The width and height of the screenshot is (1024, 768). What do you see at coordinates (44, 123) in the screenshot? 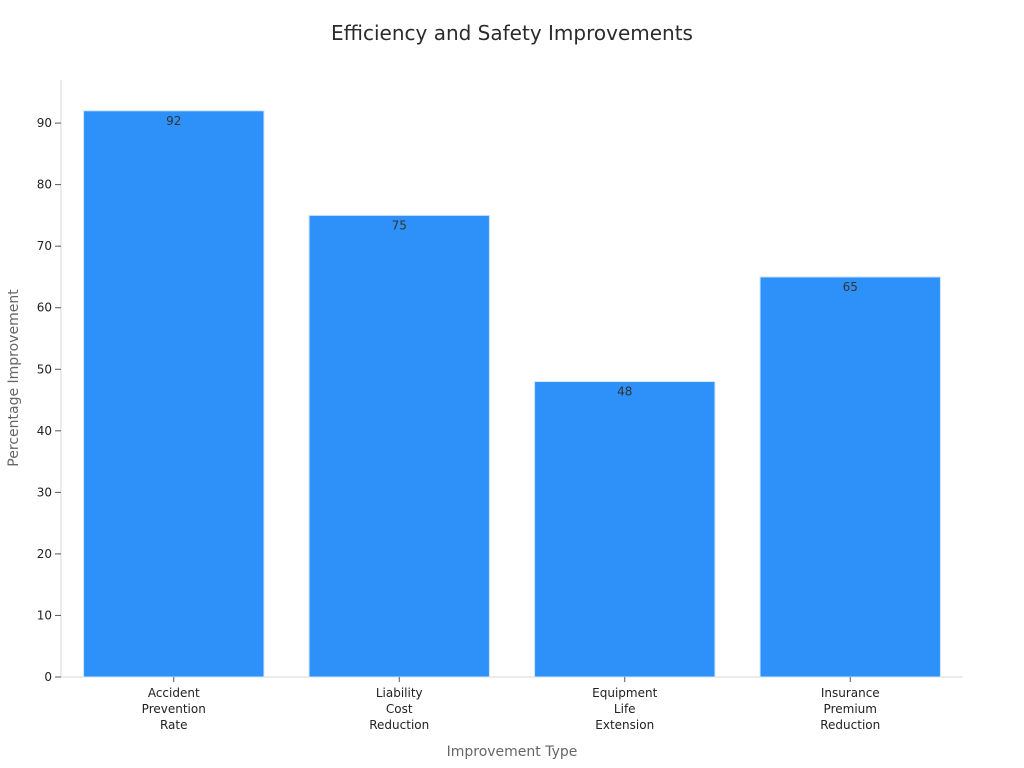
I see `y-tick-label: 90` at bounding box center [44, 123].